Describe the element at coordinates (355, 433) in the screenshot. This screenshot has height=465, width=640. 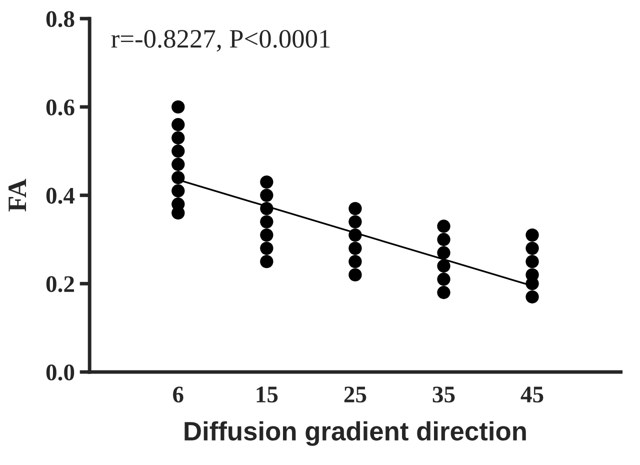
I see `x-axis-title: Diffusion gradient direction` at that location.